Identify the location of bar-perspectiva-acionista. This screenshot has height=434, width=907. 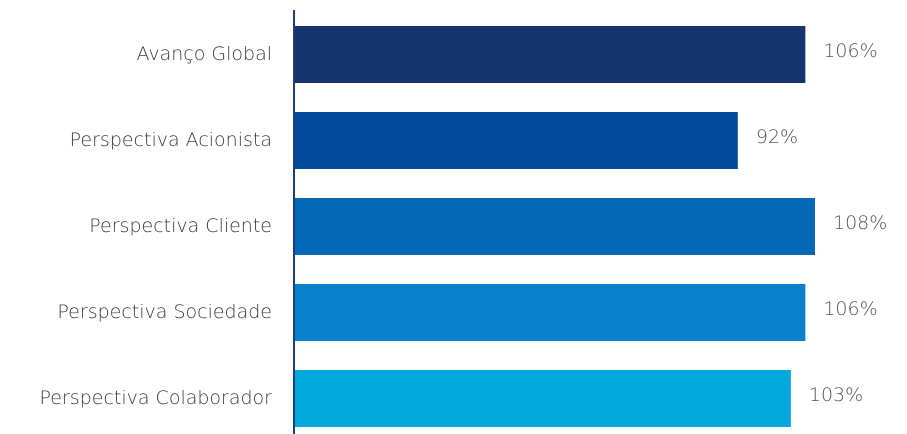
(516, 140).